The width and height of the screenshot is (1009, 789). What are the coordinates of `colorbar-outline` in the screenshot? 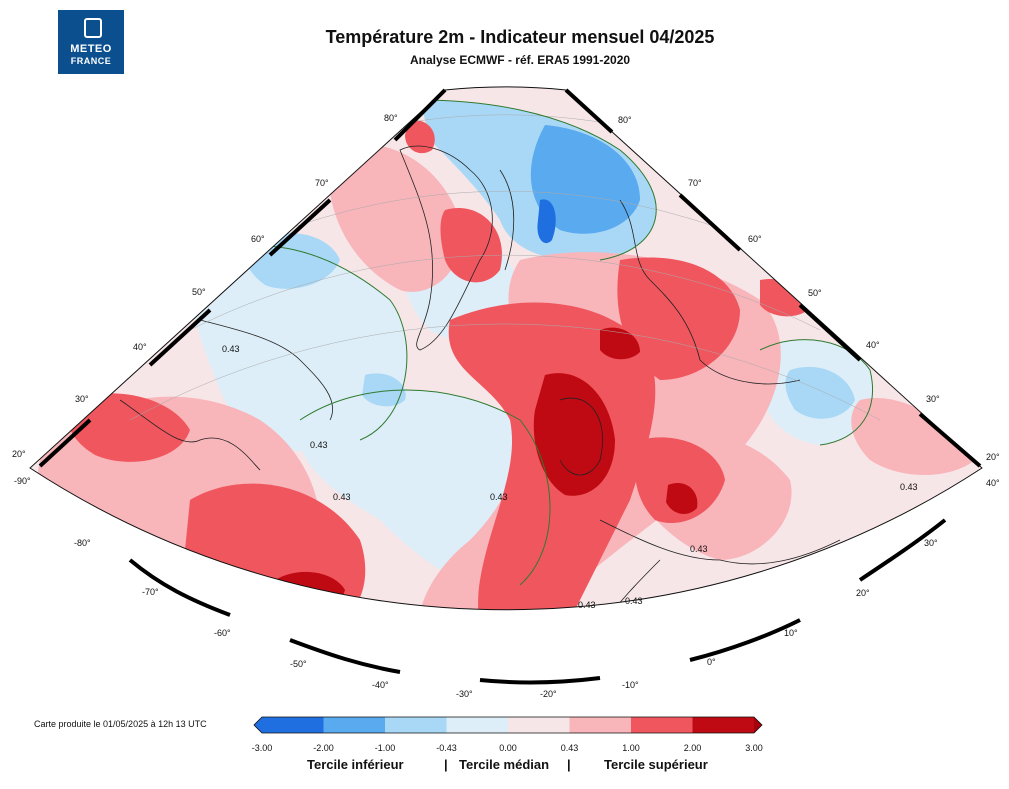 It's located at (508, 725).